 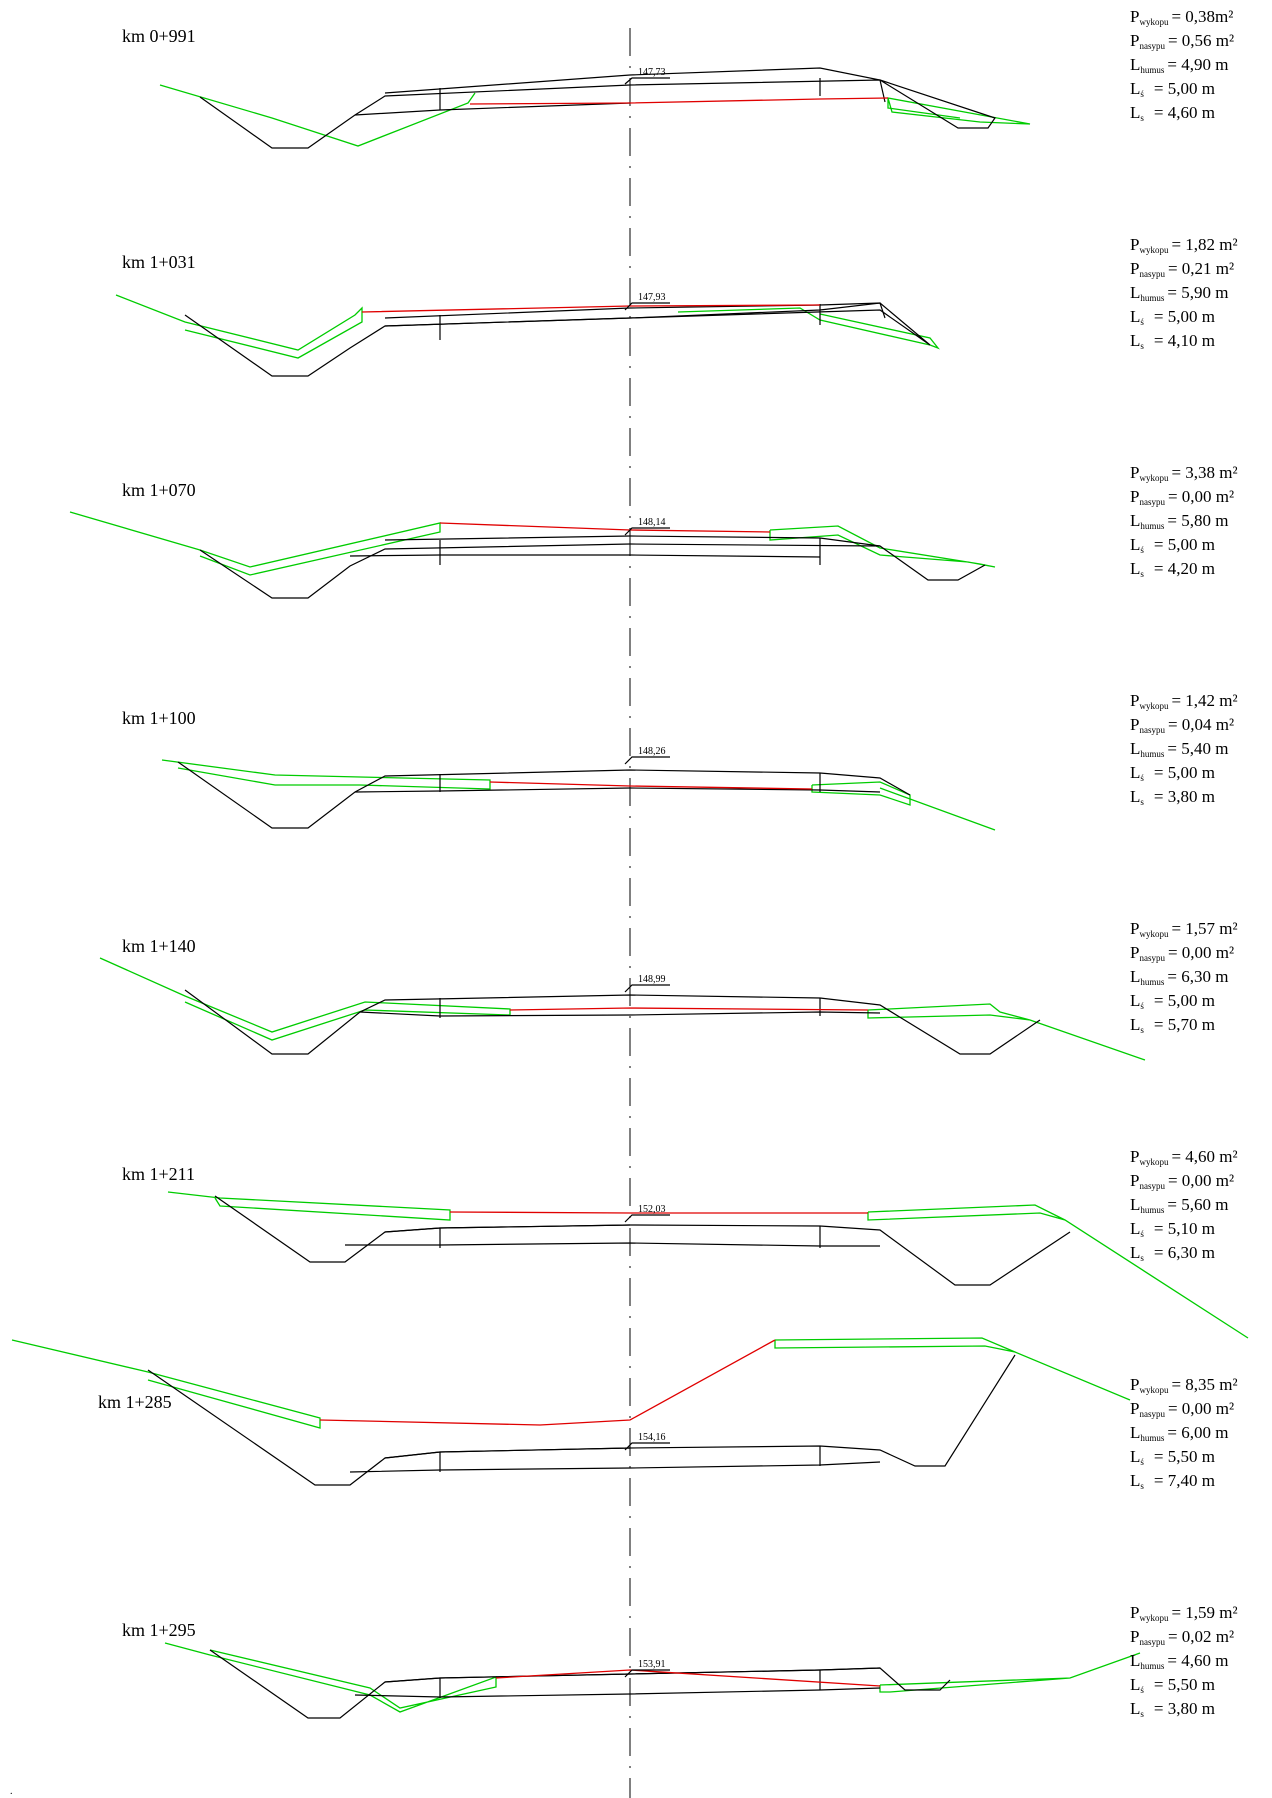 I want to click on param-line: Pnasypu = 0,56 m², so click(x=1182, y=41).